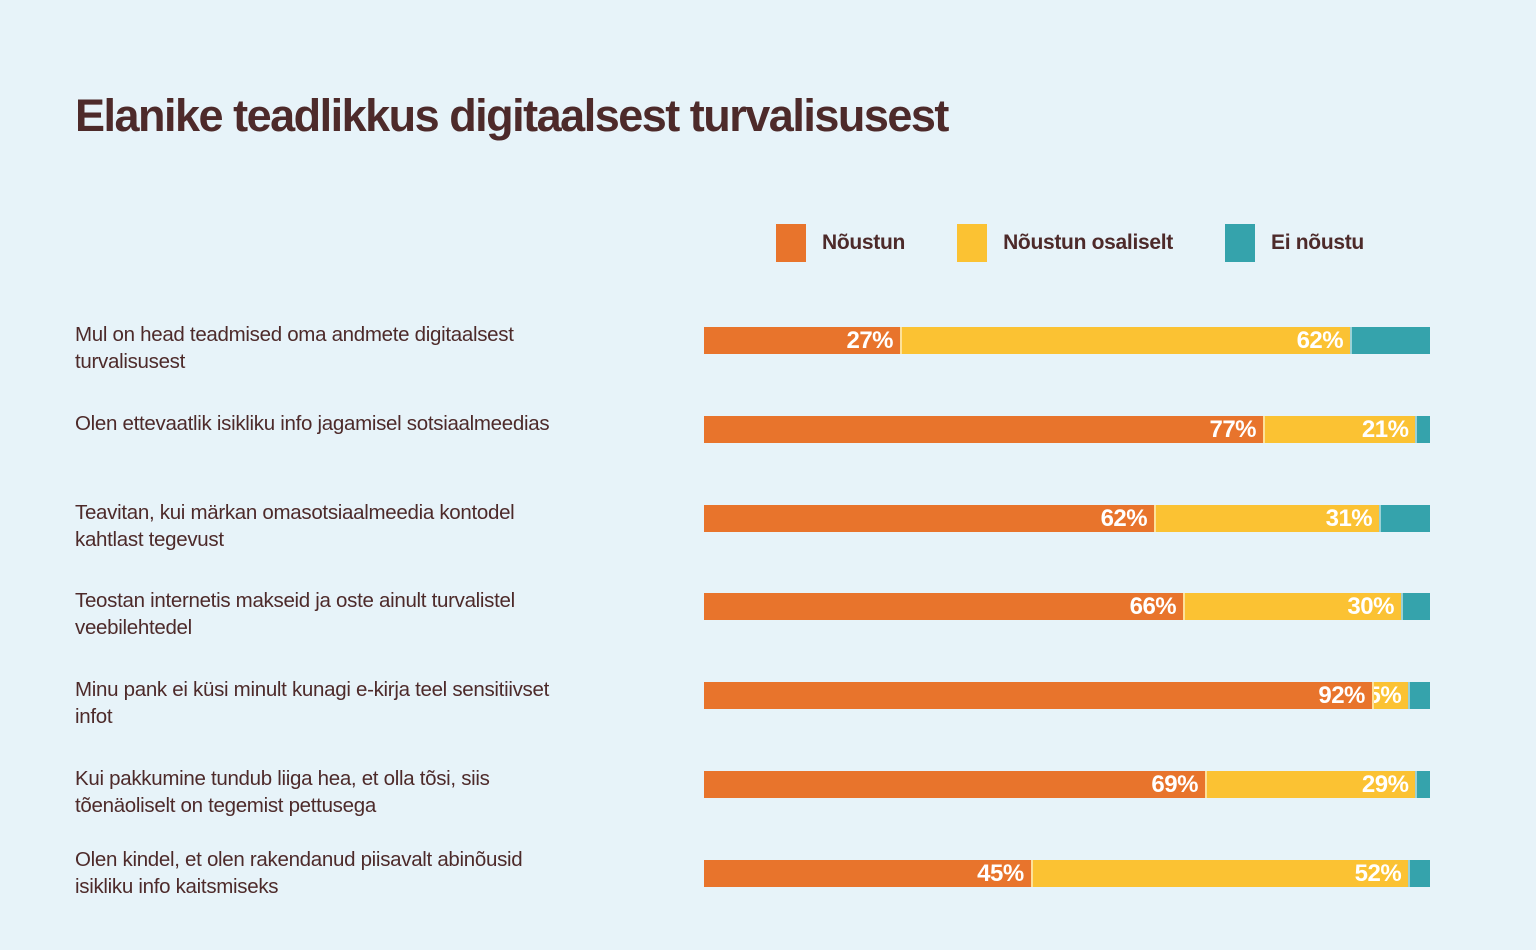  I want to click on segment-value-label: 5%, so click(1388, 696).